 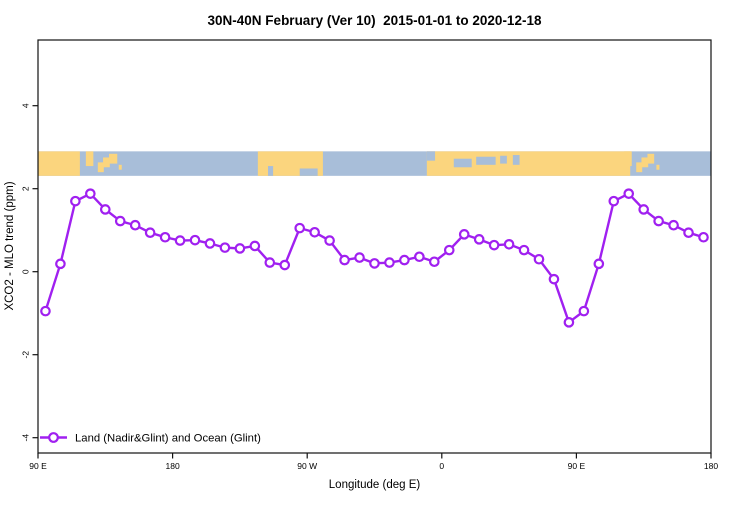 What do you see at coordinates (307, 466) in the screenshot?
I see `x-axis-tick-label: 90 W` at bounding box center [307, 466].